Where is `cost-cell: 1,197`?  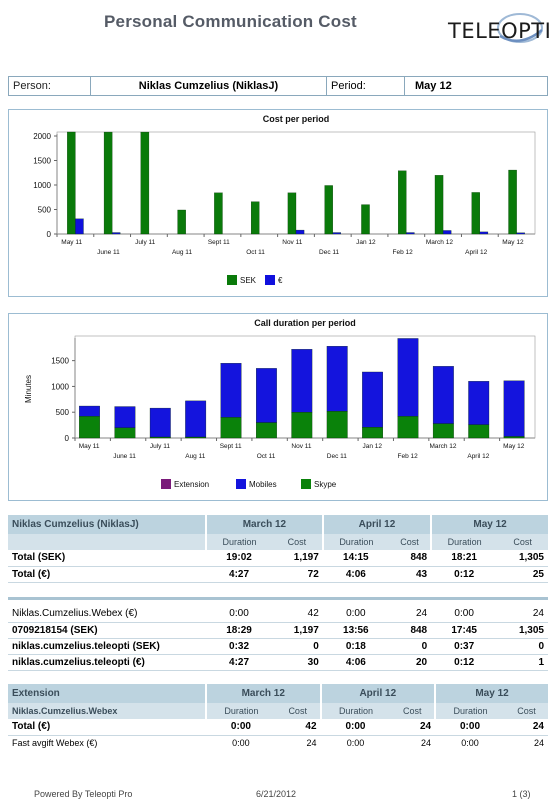 cost-cell: 1,197 is located at coordinates (297, 558).